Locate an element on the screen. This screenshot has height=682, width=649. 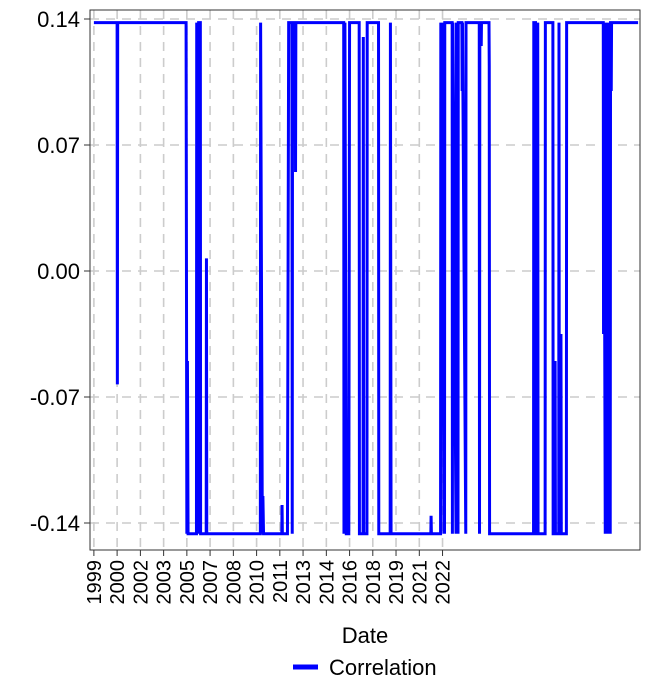
x-tick-label: 2022 is located at coordinates (444, 582).